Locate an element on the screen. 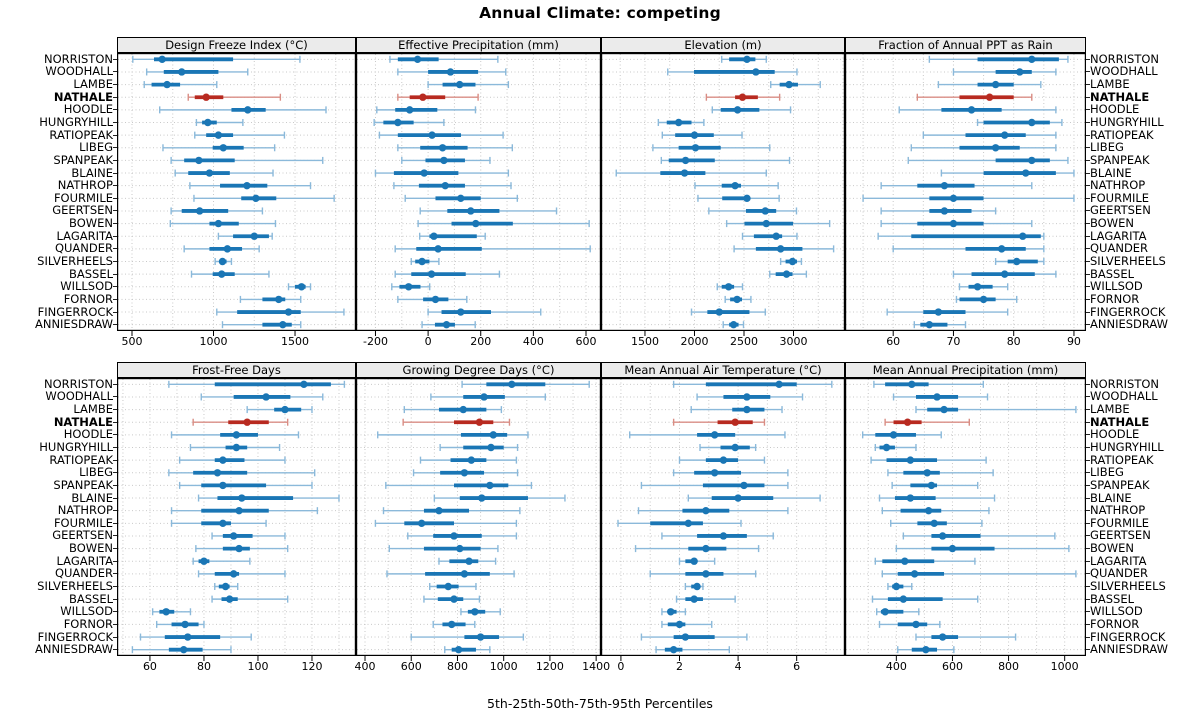 The width and height of the screenshot is (1200, 725). site-label-right: LAGARITA is located at coordinates (1118, 235).